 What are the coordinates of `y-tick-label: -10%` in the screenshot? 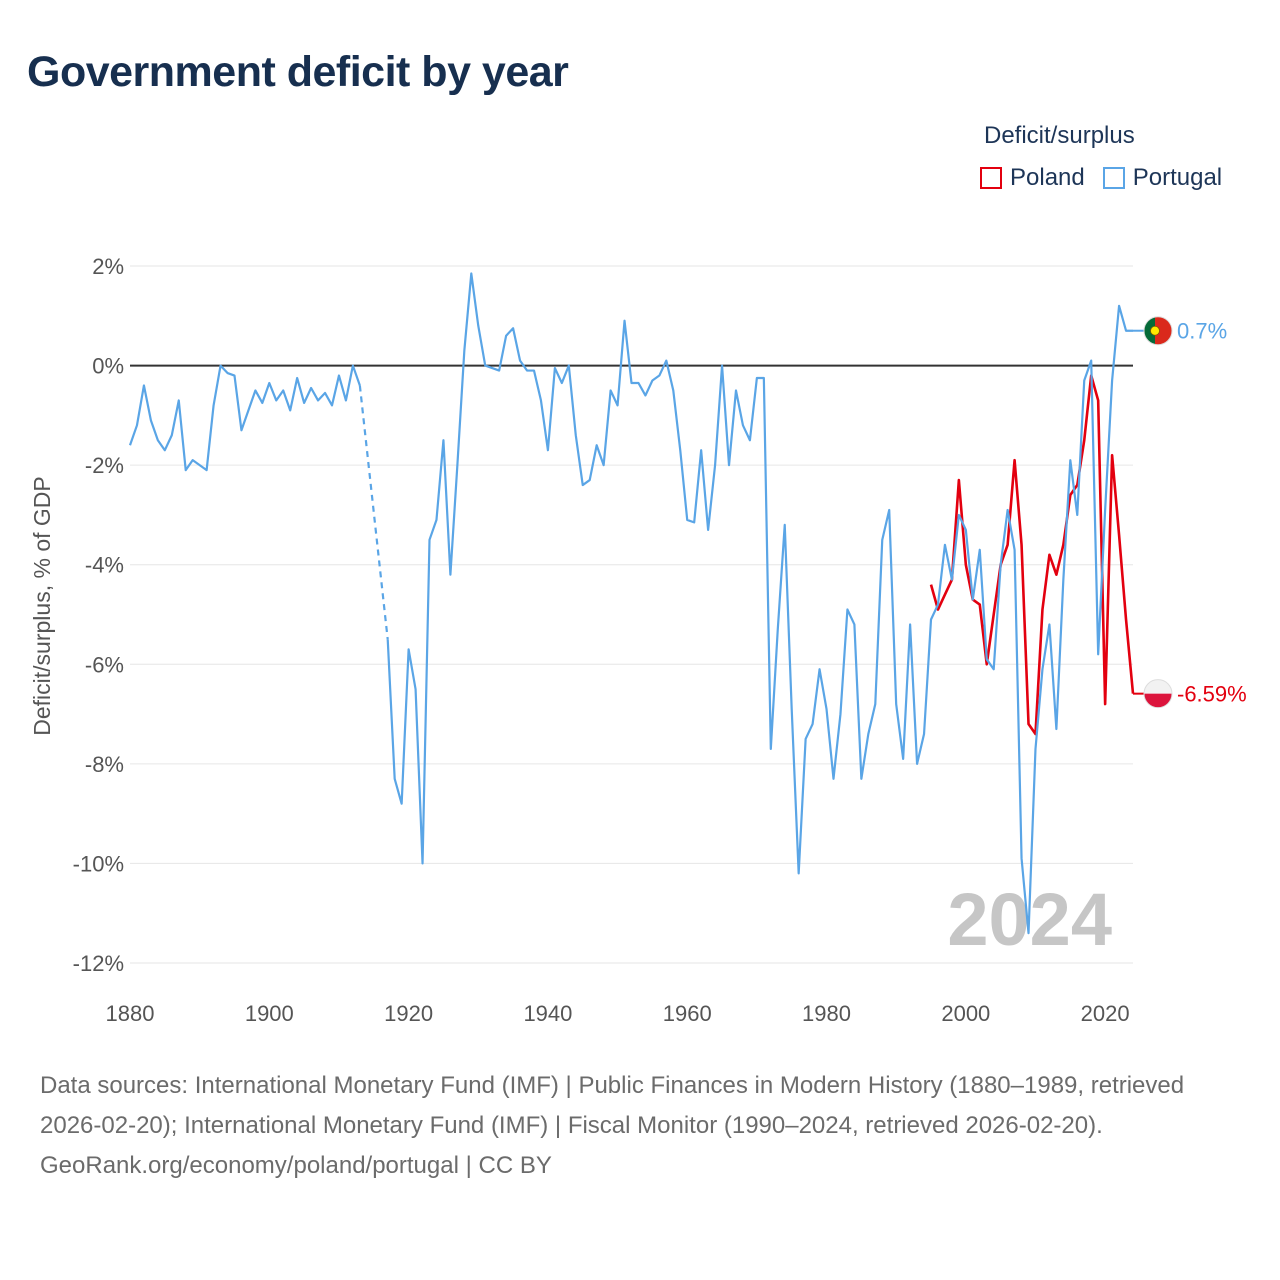 It's located at (98, 863).